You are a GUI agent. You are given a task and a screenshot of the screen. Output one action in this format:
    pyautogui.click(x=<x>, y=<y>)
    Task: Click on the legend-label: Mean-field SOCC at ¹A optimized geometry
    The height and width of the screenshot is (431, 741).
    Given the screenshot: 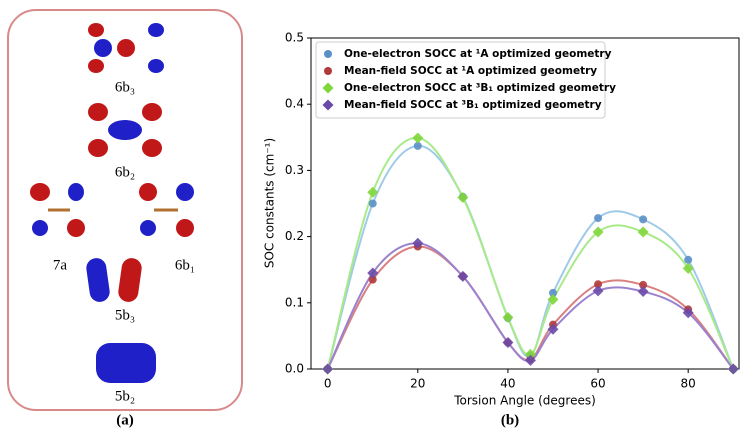 What is the action you would take?
    pyautogui.click(x=470, y=71)
    